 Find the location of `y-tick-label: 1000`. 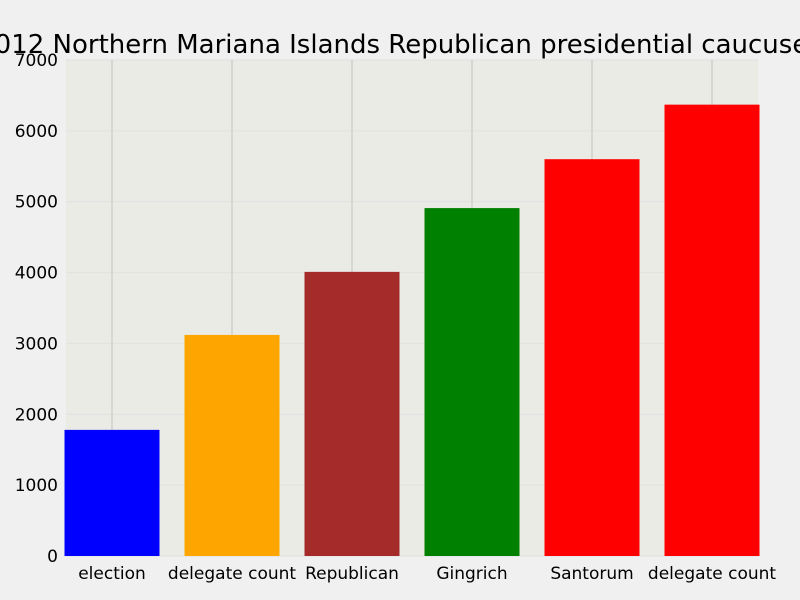

y-tick-label: 1000 is located at coordinates (36, 486).